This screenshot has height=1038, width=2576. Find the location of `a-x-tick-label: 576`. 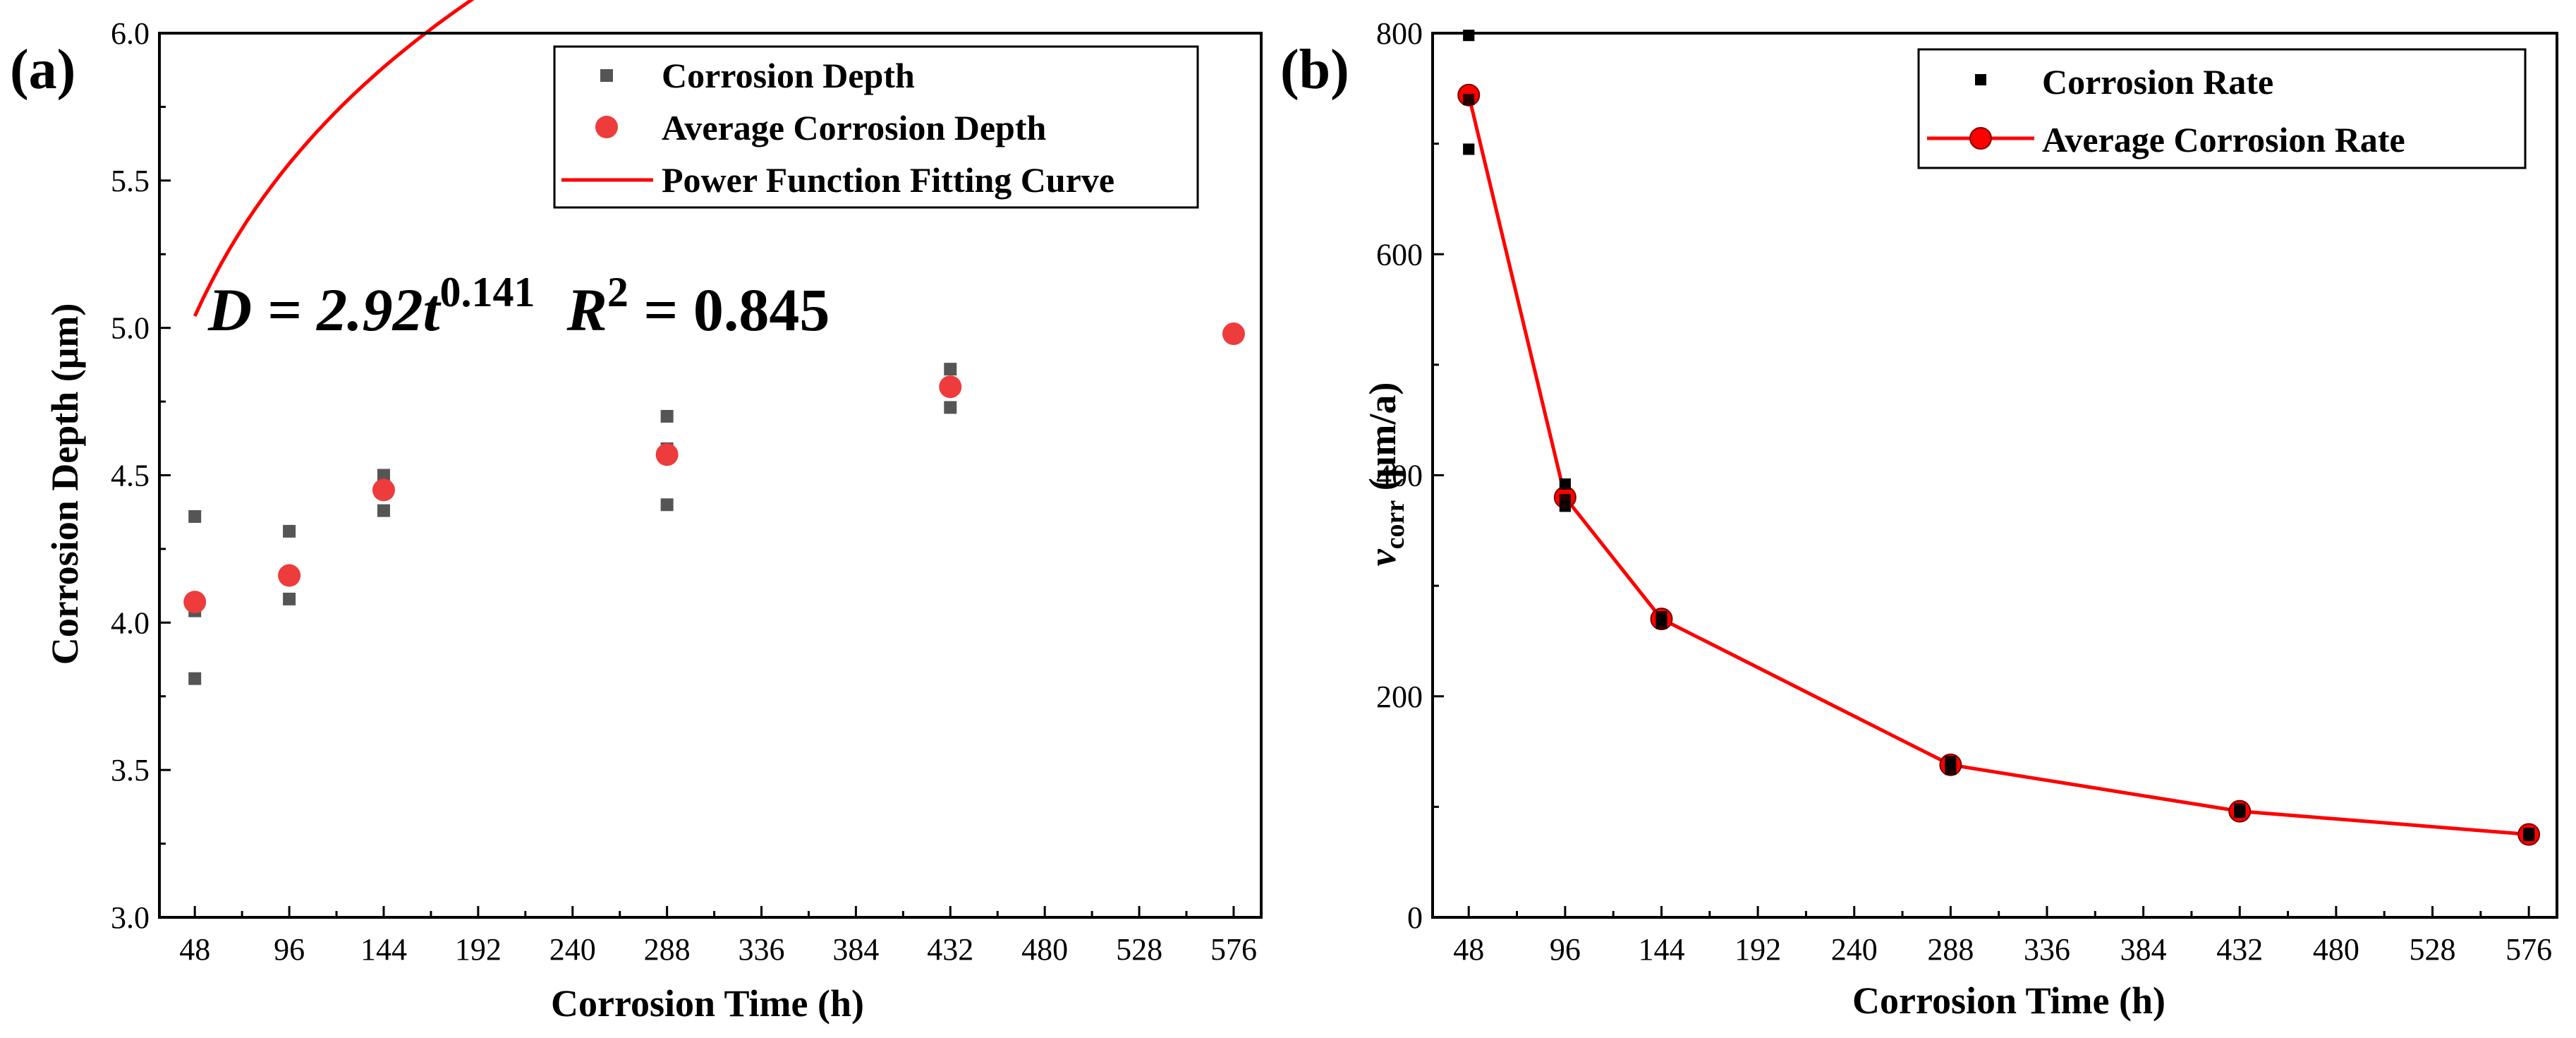

a-x-tick-label: 576 is located at coordinates (1233, 949).